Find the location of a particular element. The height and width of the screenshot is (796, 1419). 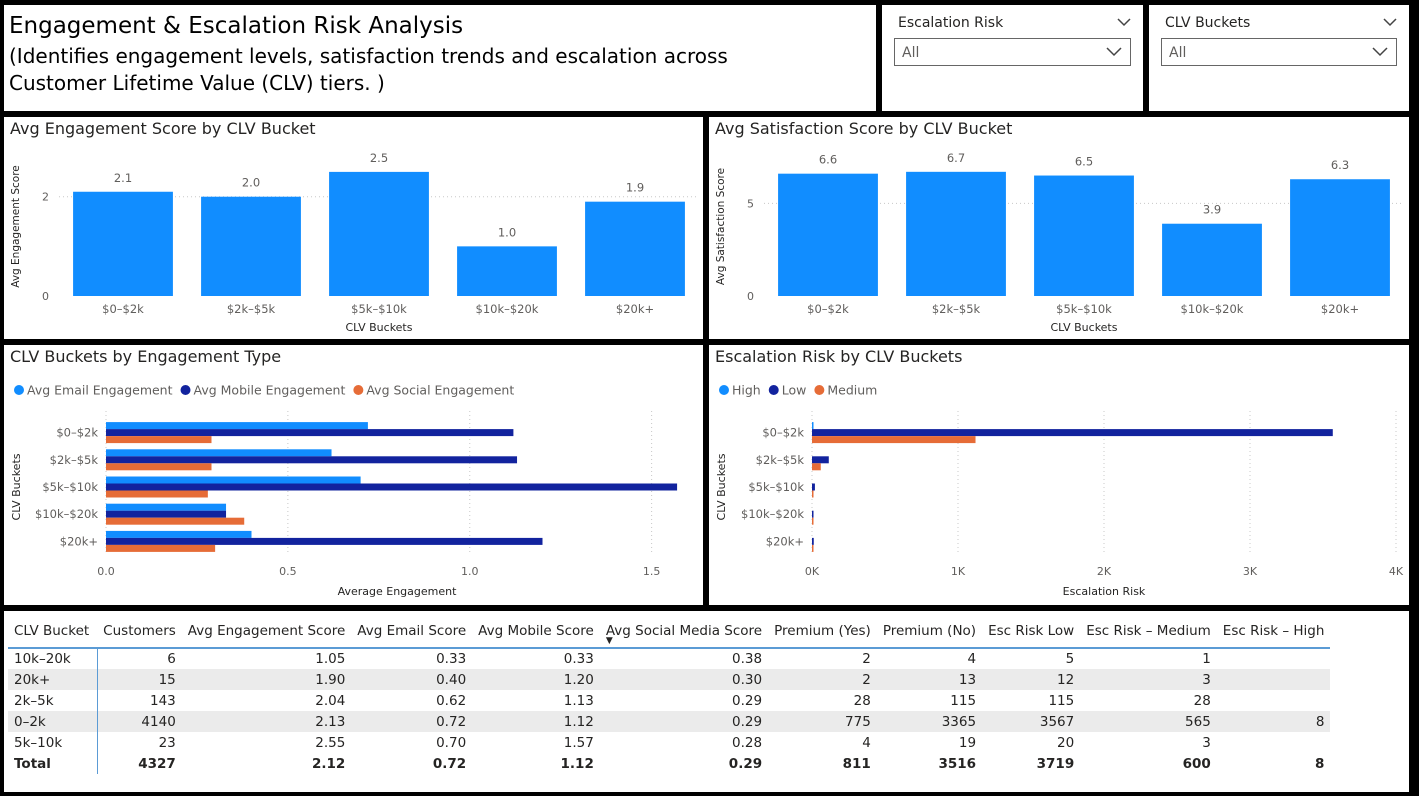

table-cell: 20k+ is located at coordinates (53, 679).